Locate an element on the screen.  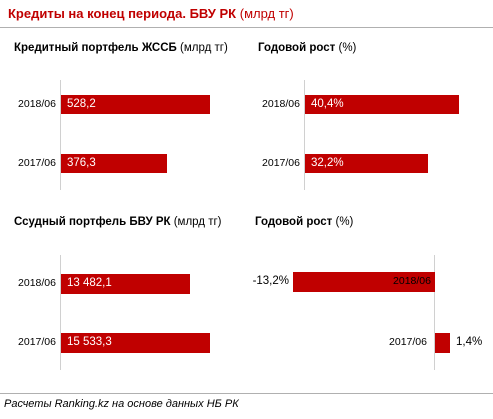
chart-title-main: Кредиты на конец периода. БВУ РК is located at coordinates (122, 13).